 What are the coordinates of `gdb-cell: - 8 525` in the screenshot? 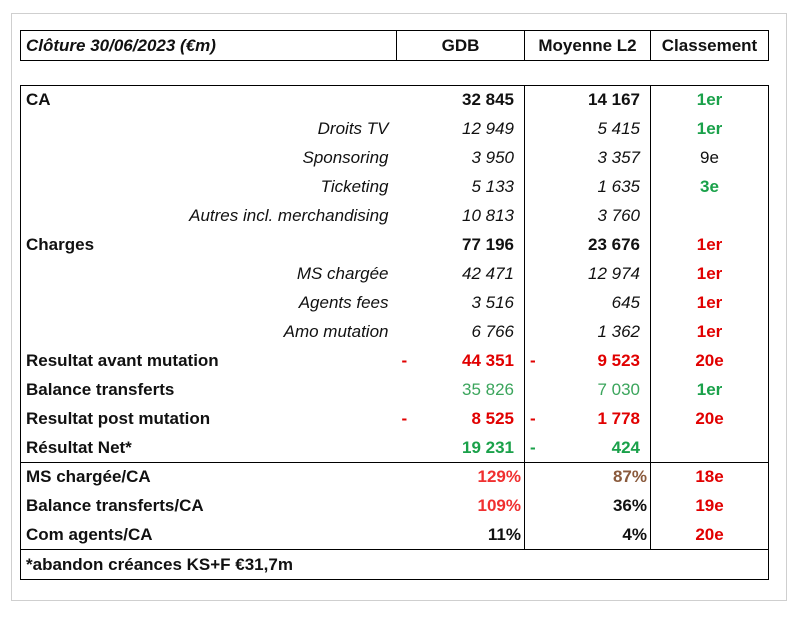 It's located at (460, 419).